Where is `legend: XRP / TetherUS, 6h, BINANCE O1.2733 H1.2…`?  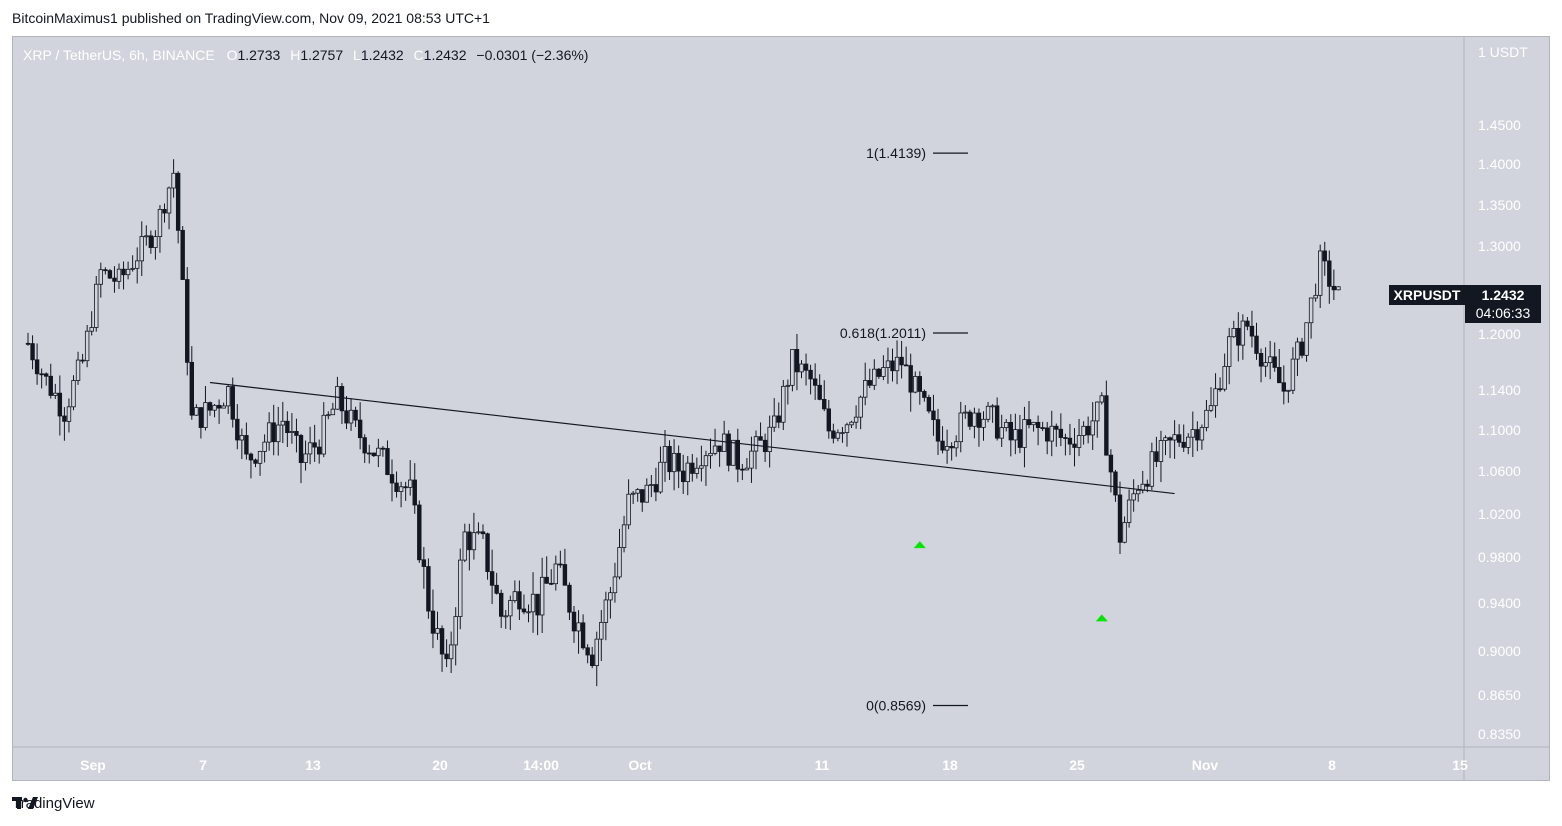
legend: XRP / TetherUS, 6h, BINANCE O1.2733 H1.2… is located at coordinates (305, 55).